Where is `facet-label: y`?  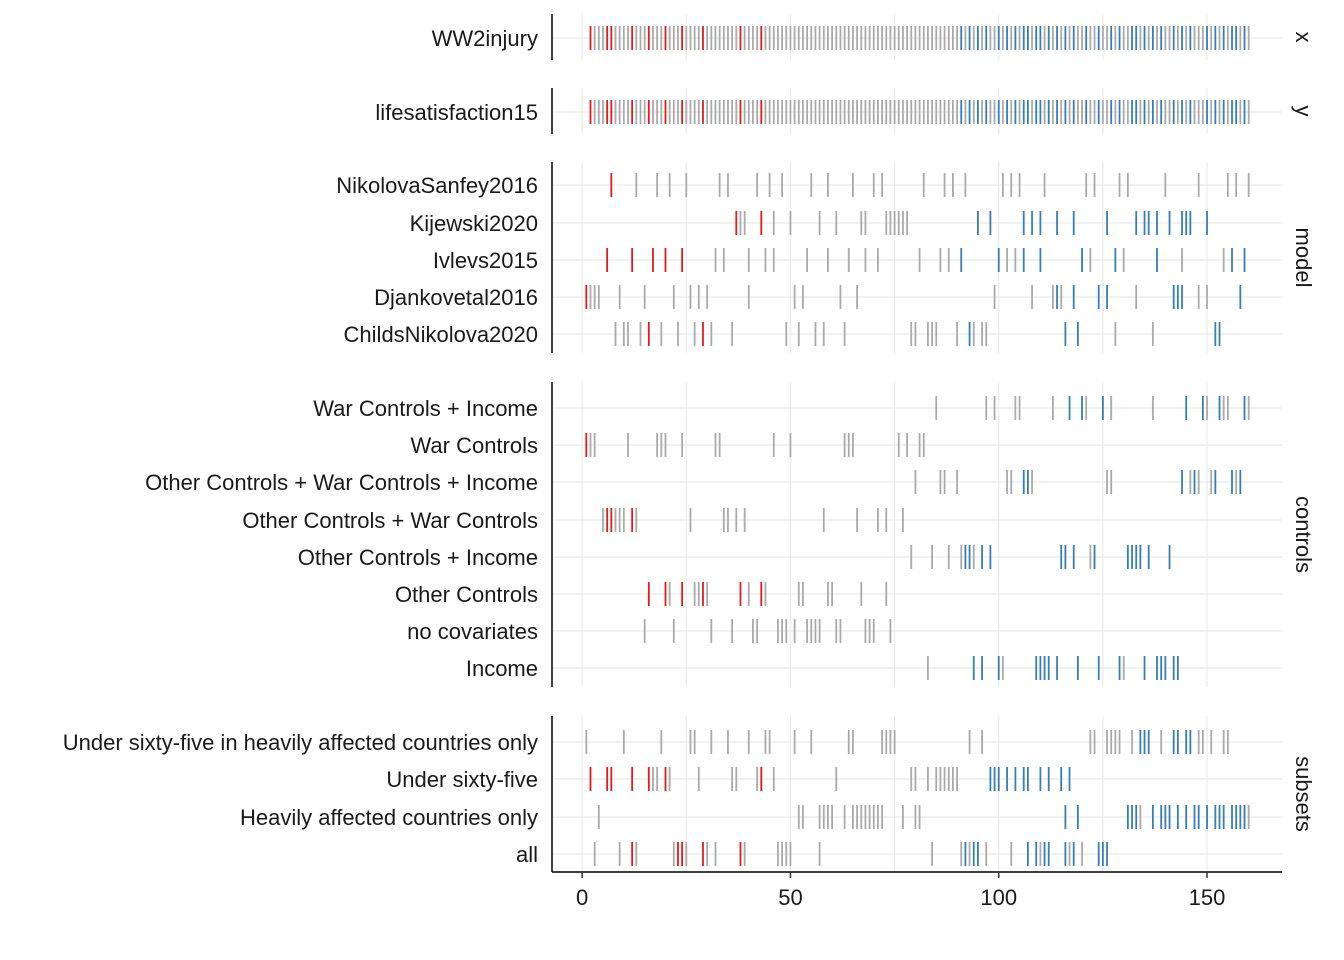
facet-label: y is located at coordinates (1303, 111).